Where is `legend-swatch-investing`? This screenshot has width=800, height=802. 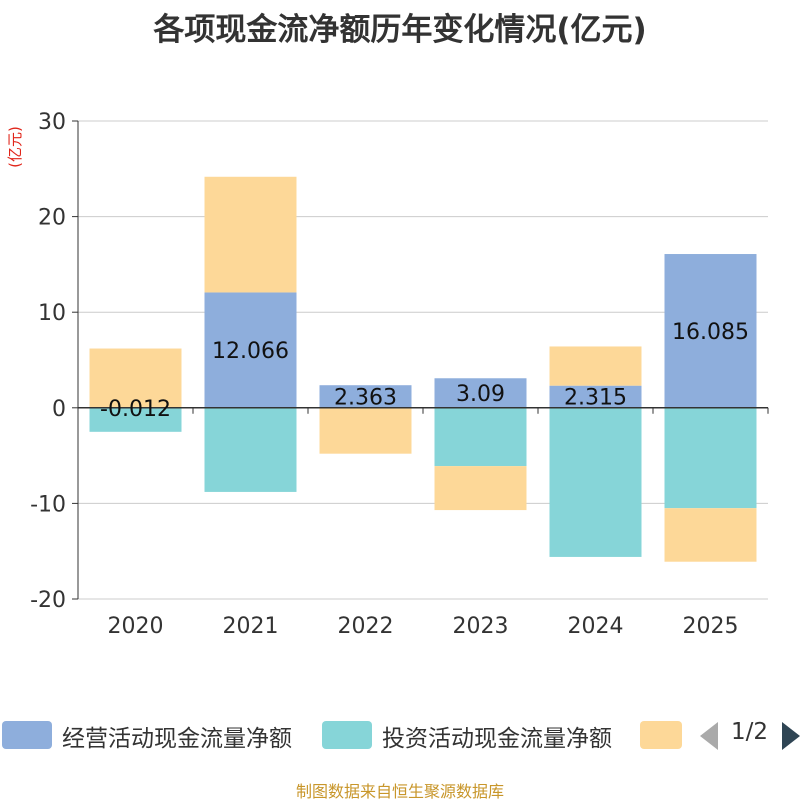
legend-swatch-investing is located at coordinates (347, 735).